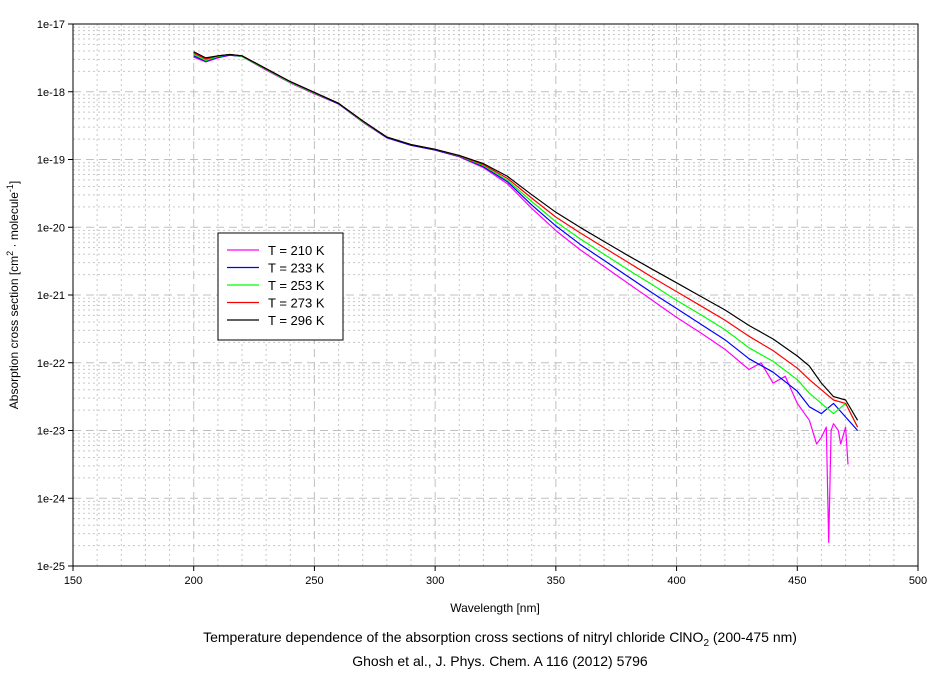  I want to click on x-tick-label: 250, so click(314, 581).